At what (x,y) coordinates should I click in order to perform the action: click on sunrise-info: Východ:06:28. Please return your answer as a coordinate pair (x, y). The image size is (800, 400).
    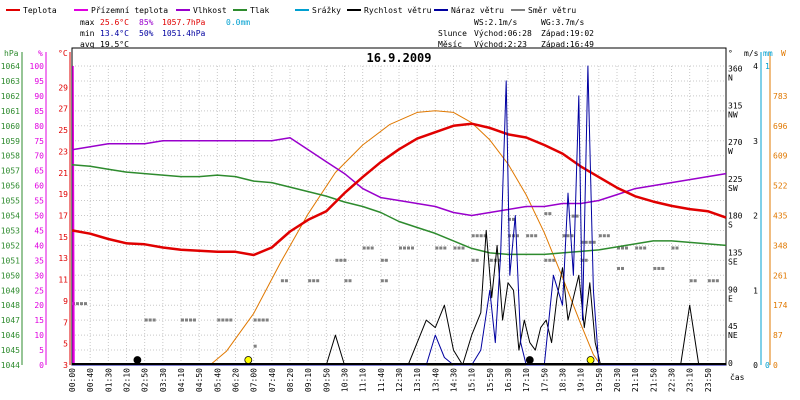
    Looking at the image, I should click on (503, 33).